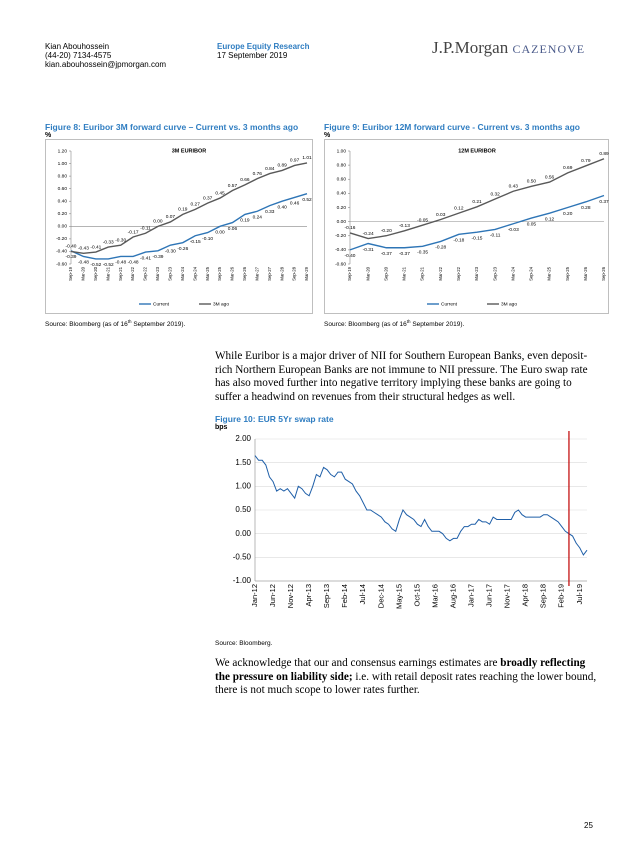 The width and height of the screenshot is (638, 858). I want to click on data-label: -0.10, so click(207, 239).